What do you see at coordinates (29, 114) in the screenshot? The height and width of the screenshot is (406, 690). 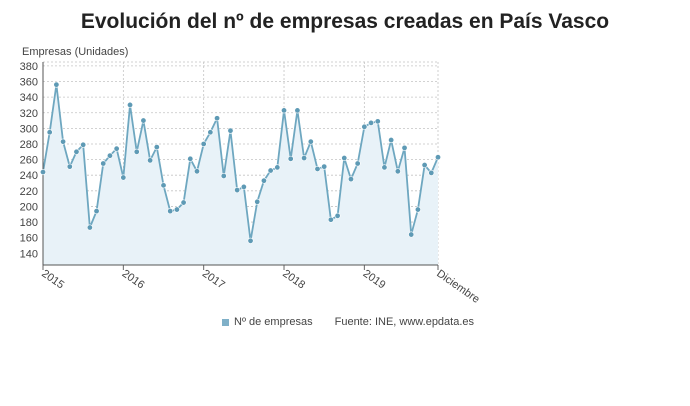 I see `y-tick-label: 320` at bounding box center [29, 114].